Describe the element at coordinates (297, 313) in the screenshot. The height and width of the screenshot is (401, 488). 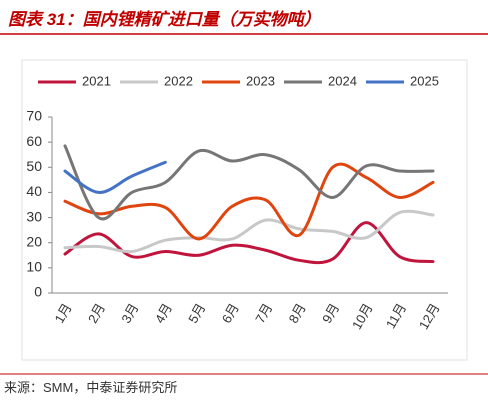
I see `x-tick-label: 8月` at that location.